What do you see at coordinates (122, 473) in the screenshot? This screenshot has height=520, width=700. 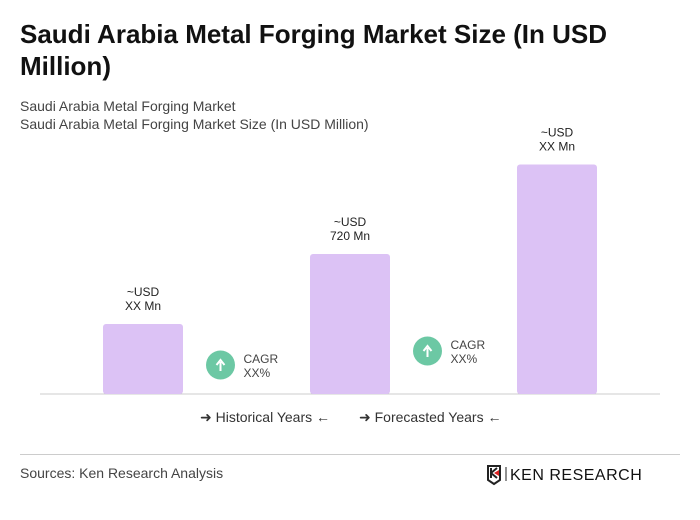 I see `source-text: Sources: Ken Research Analysis` at bounding box center [122, 473].